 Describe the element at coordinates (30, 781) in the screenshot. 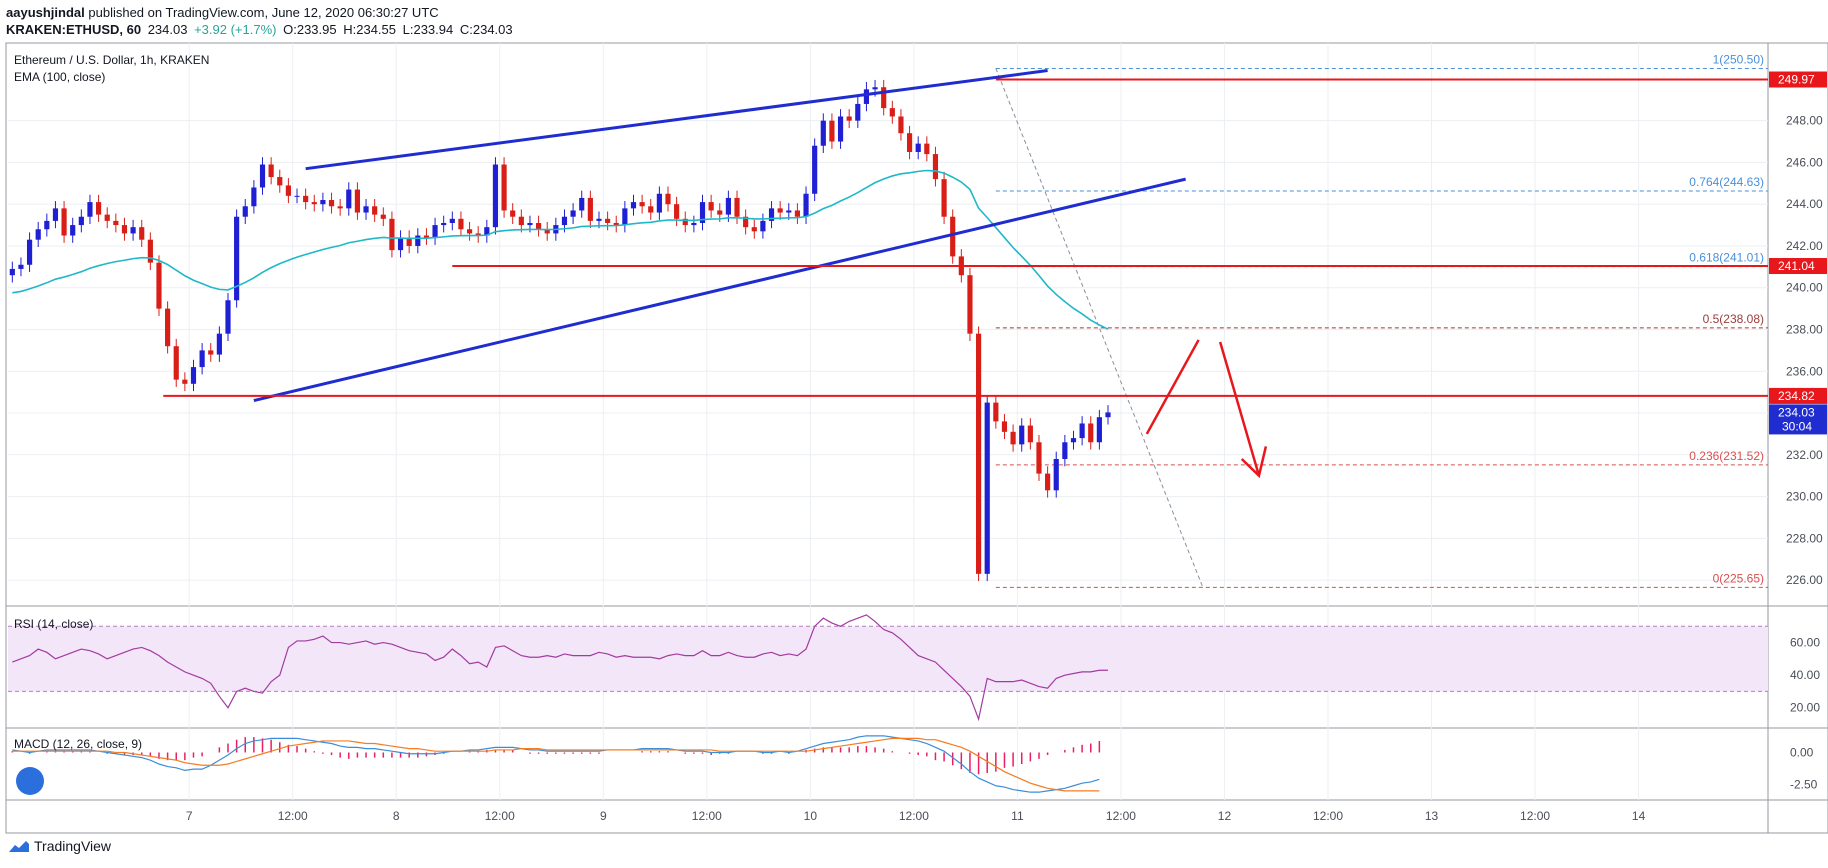

I see `tradingview-badge-icon` at that location.